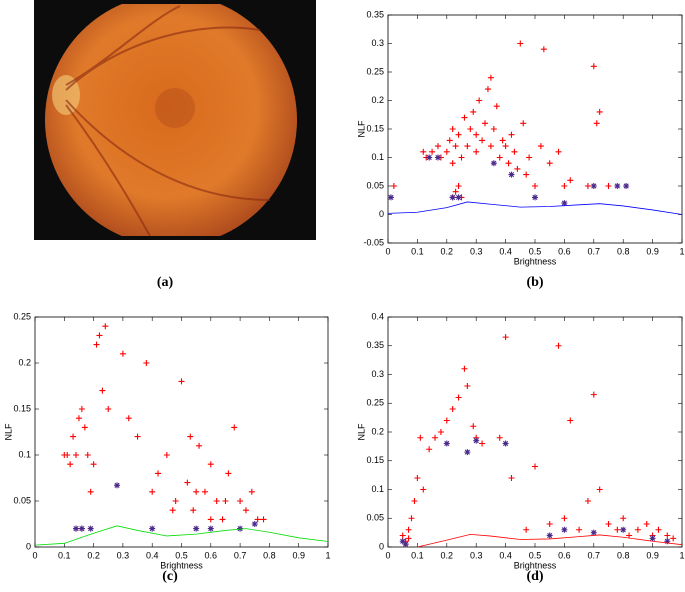  What do you see at coordinates (375, 185) in the screenshot?
I see `y-tick-label: 0.05` at bounding box center [375, 185].